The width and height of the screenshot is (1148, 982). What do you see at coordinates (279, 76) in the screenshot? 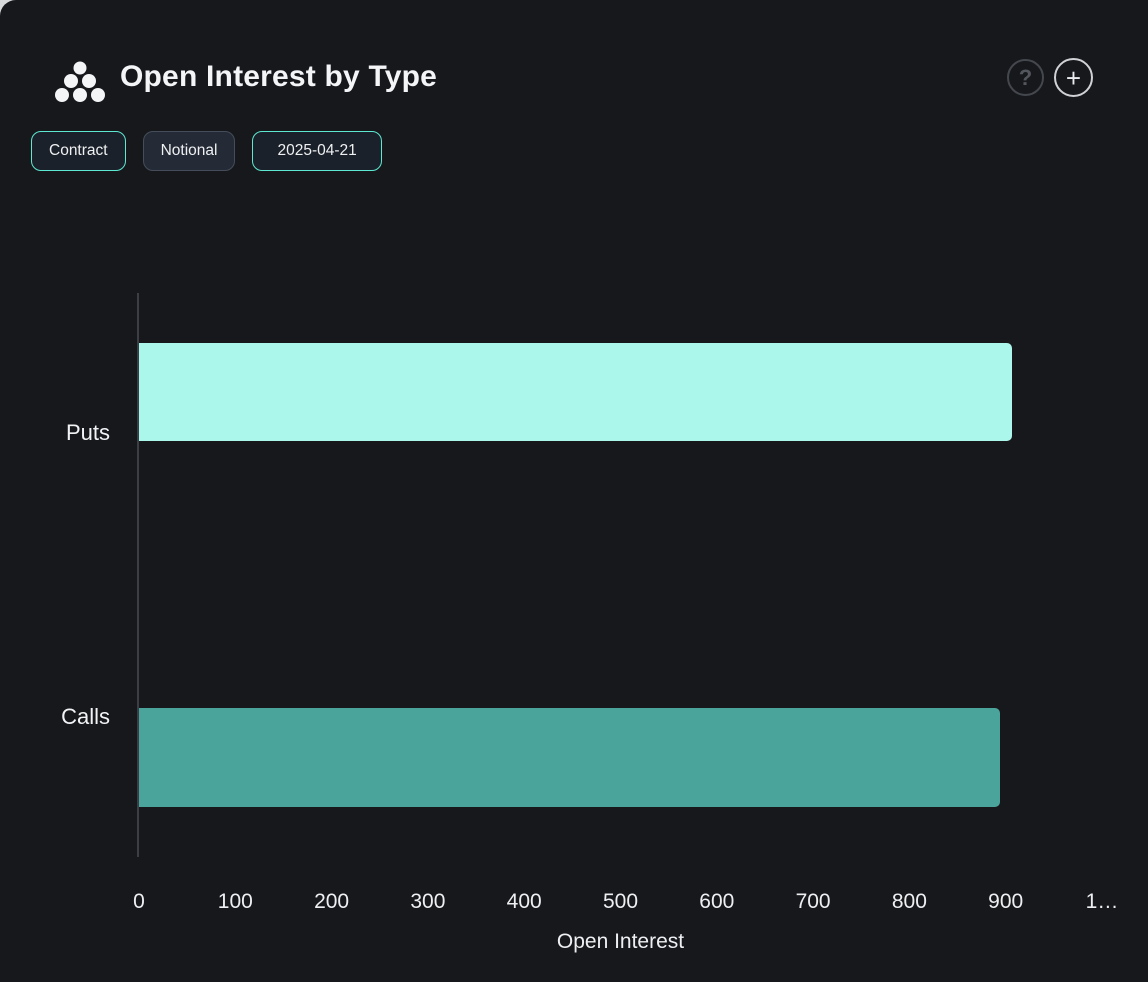
I see `page-title: Open Interest by Type` at bounding box center [279, 76].